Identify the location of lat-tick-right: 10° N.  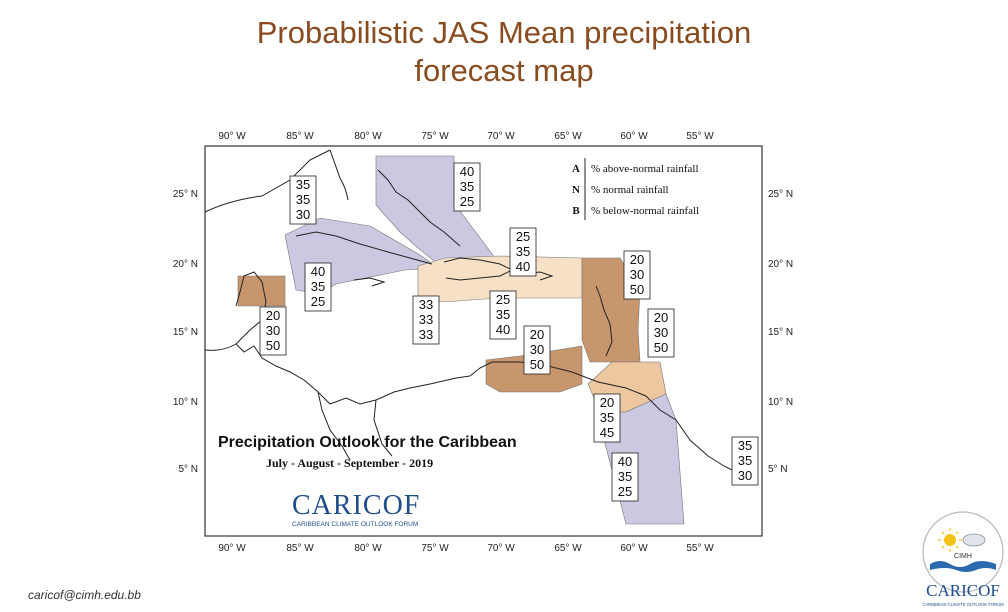
(780, 402).